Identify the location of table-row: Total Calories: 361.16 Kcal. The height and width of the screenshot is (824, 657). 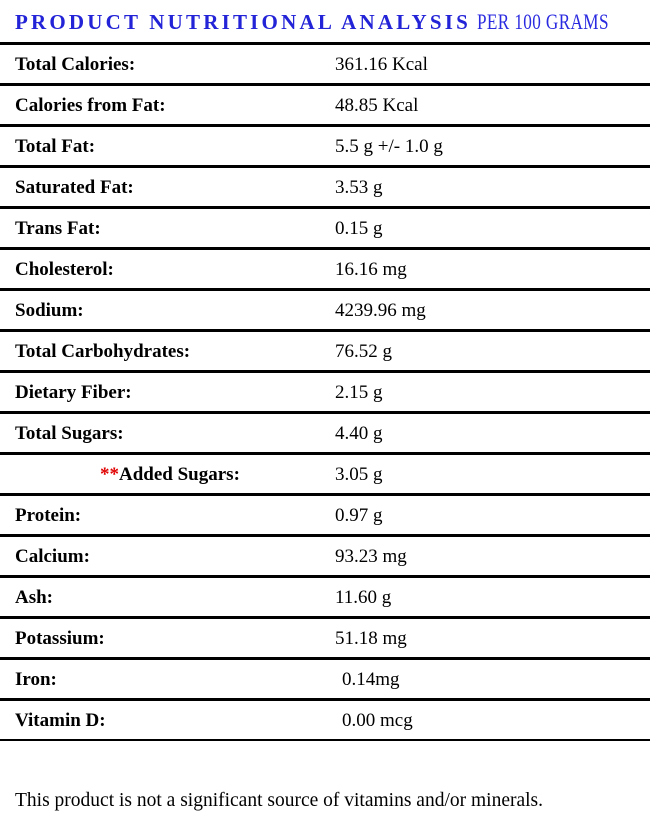
(325, 65).